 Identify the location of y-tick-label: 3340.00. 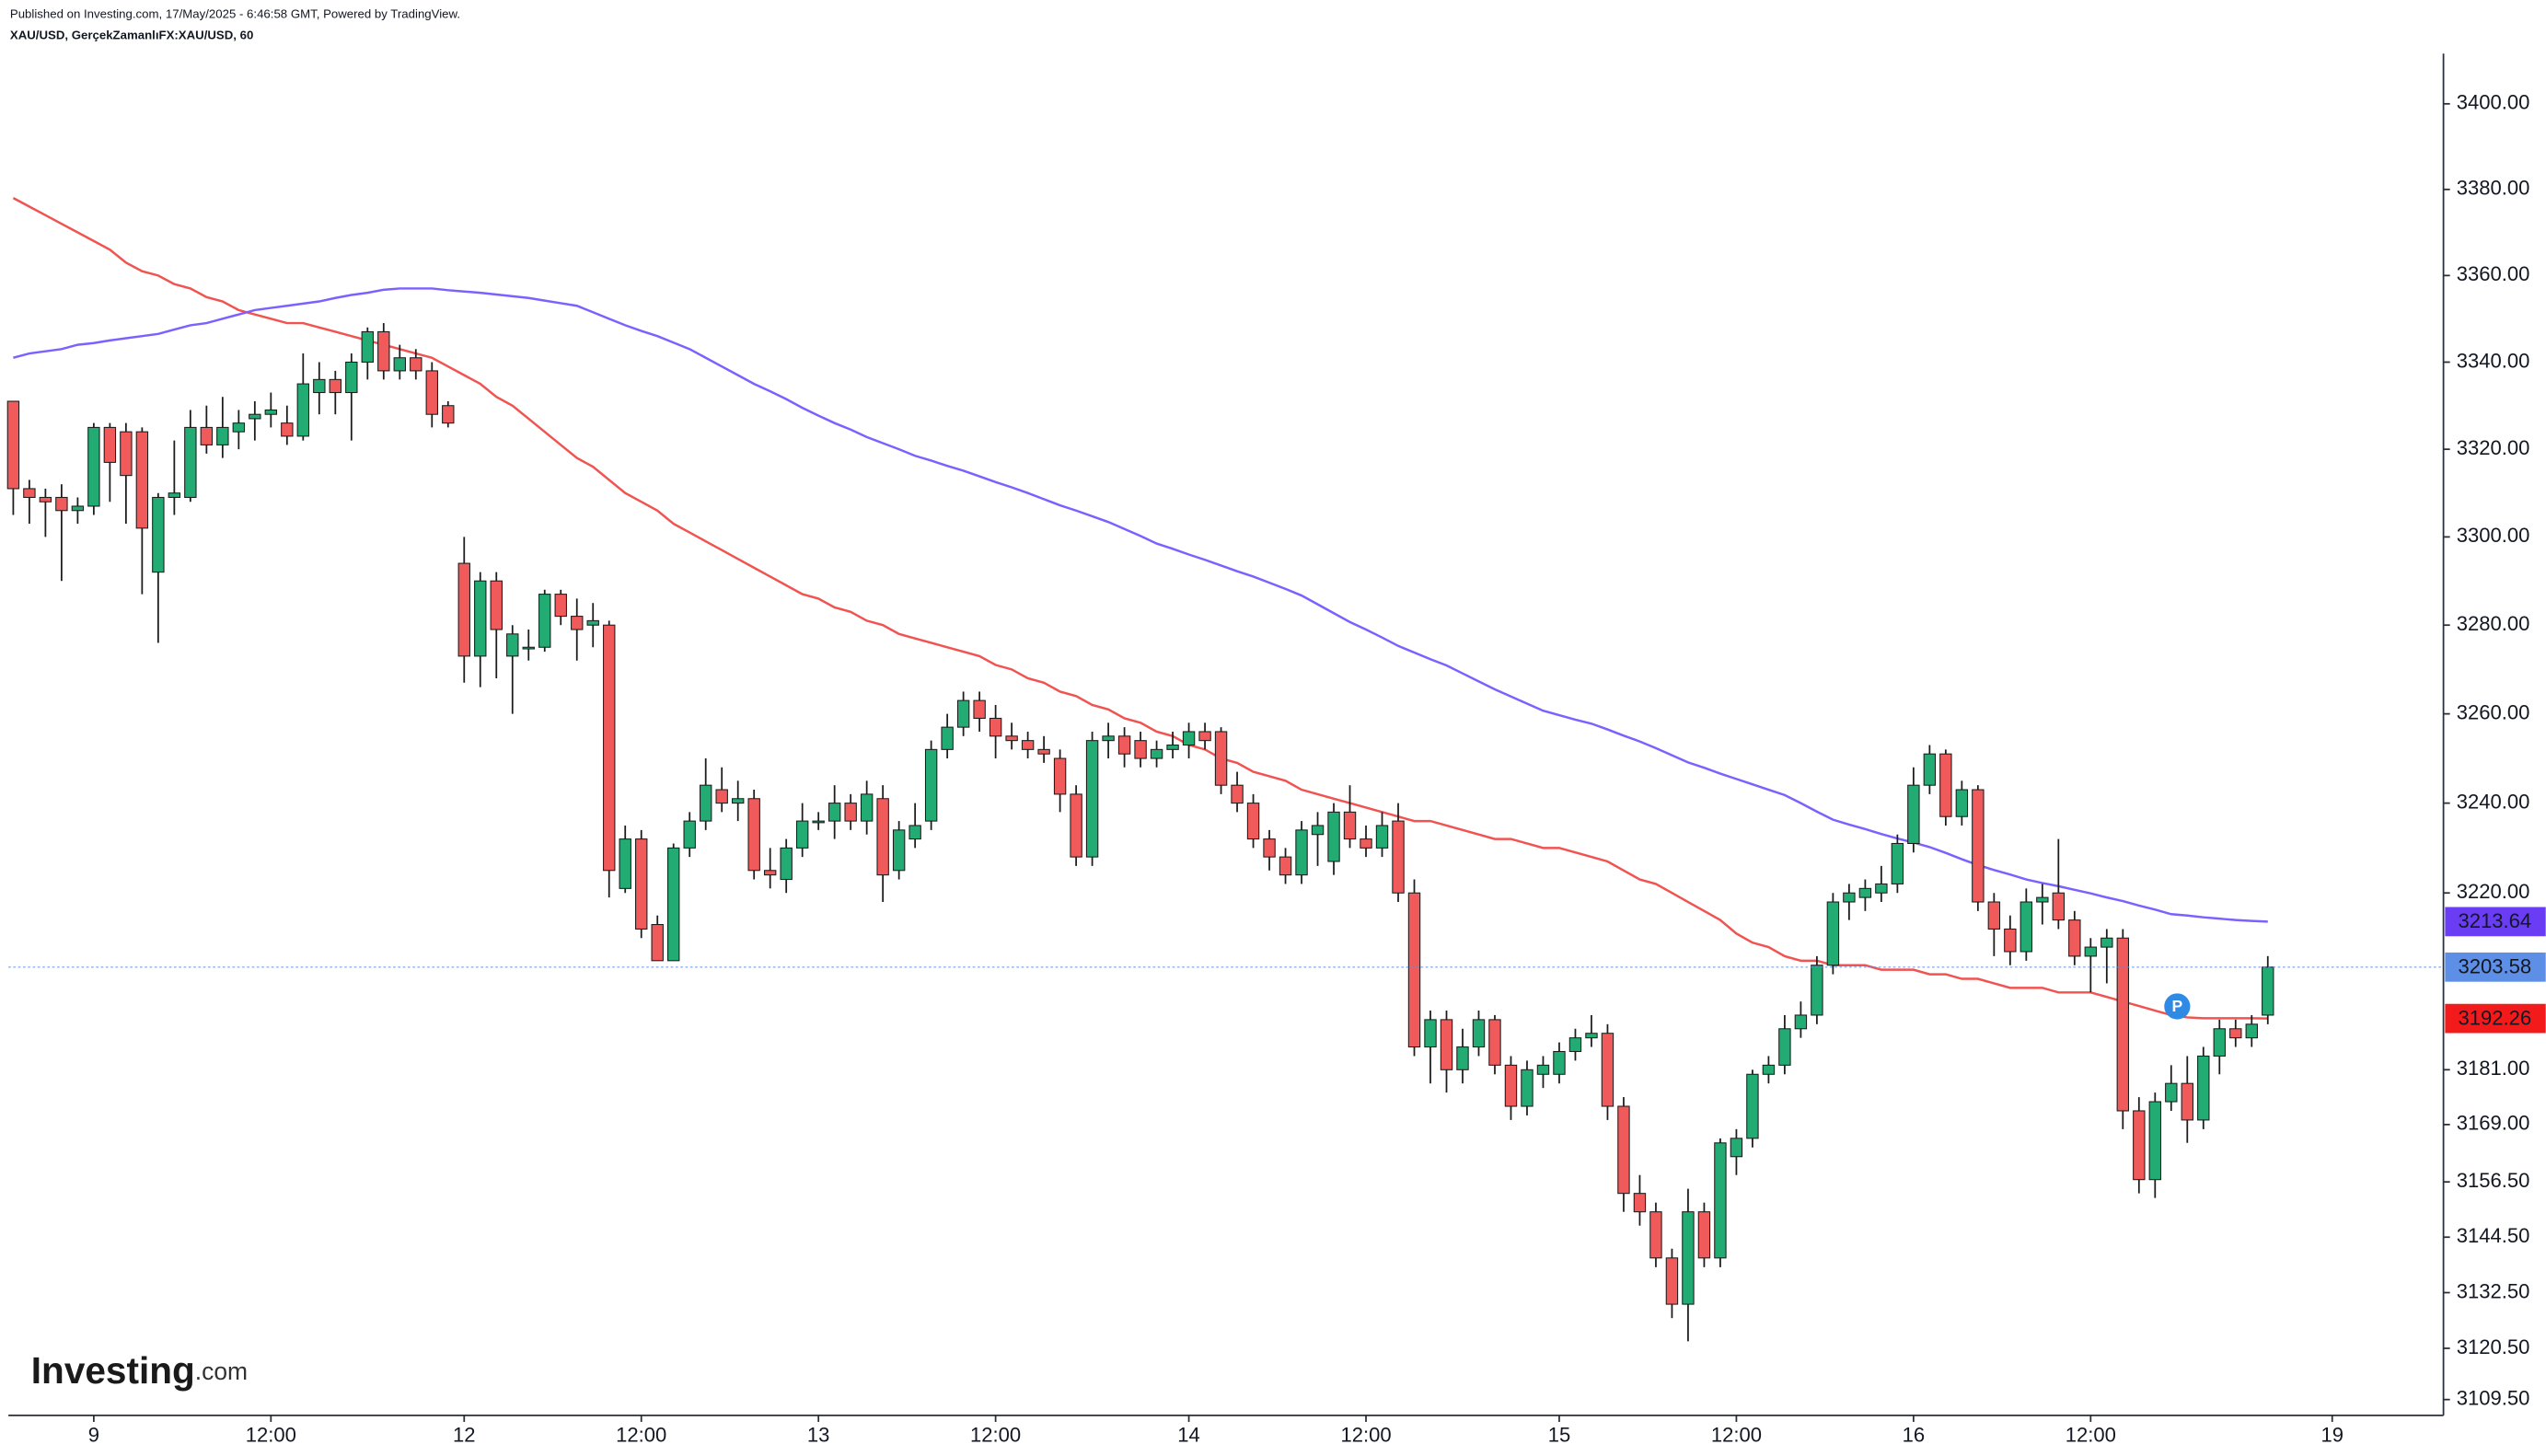
(2493, 360).